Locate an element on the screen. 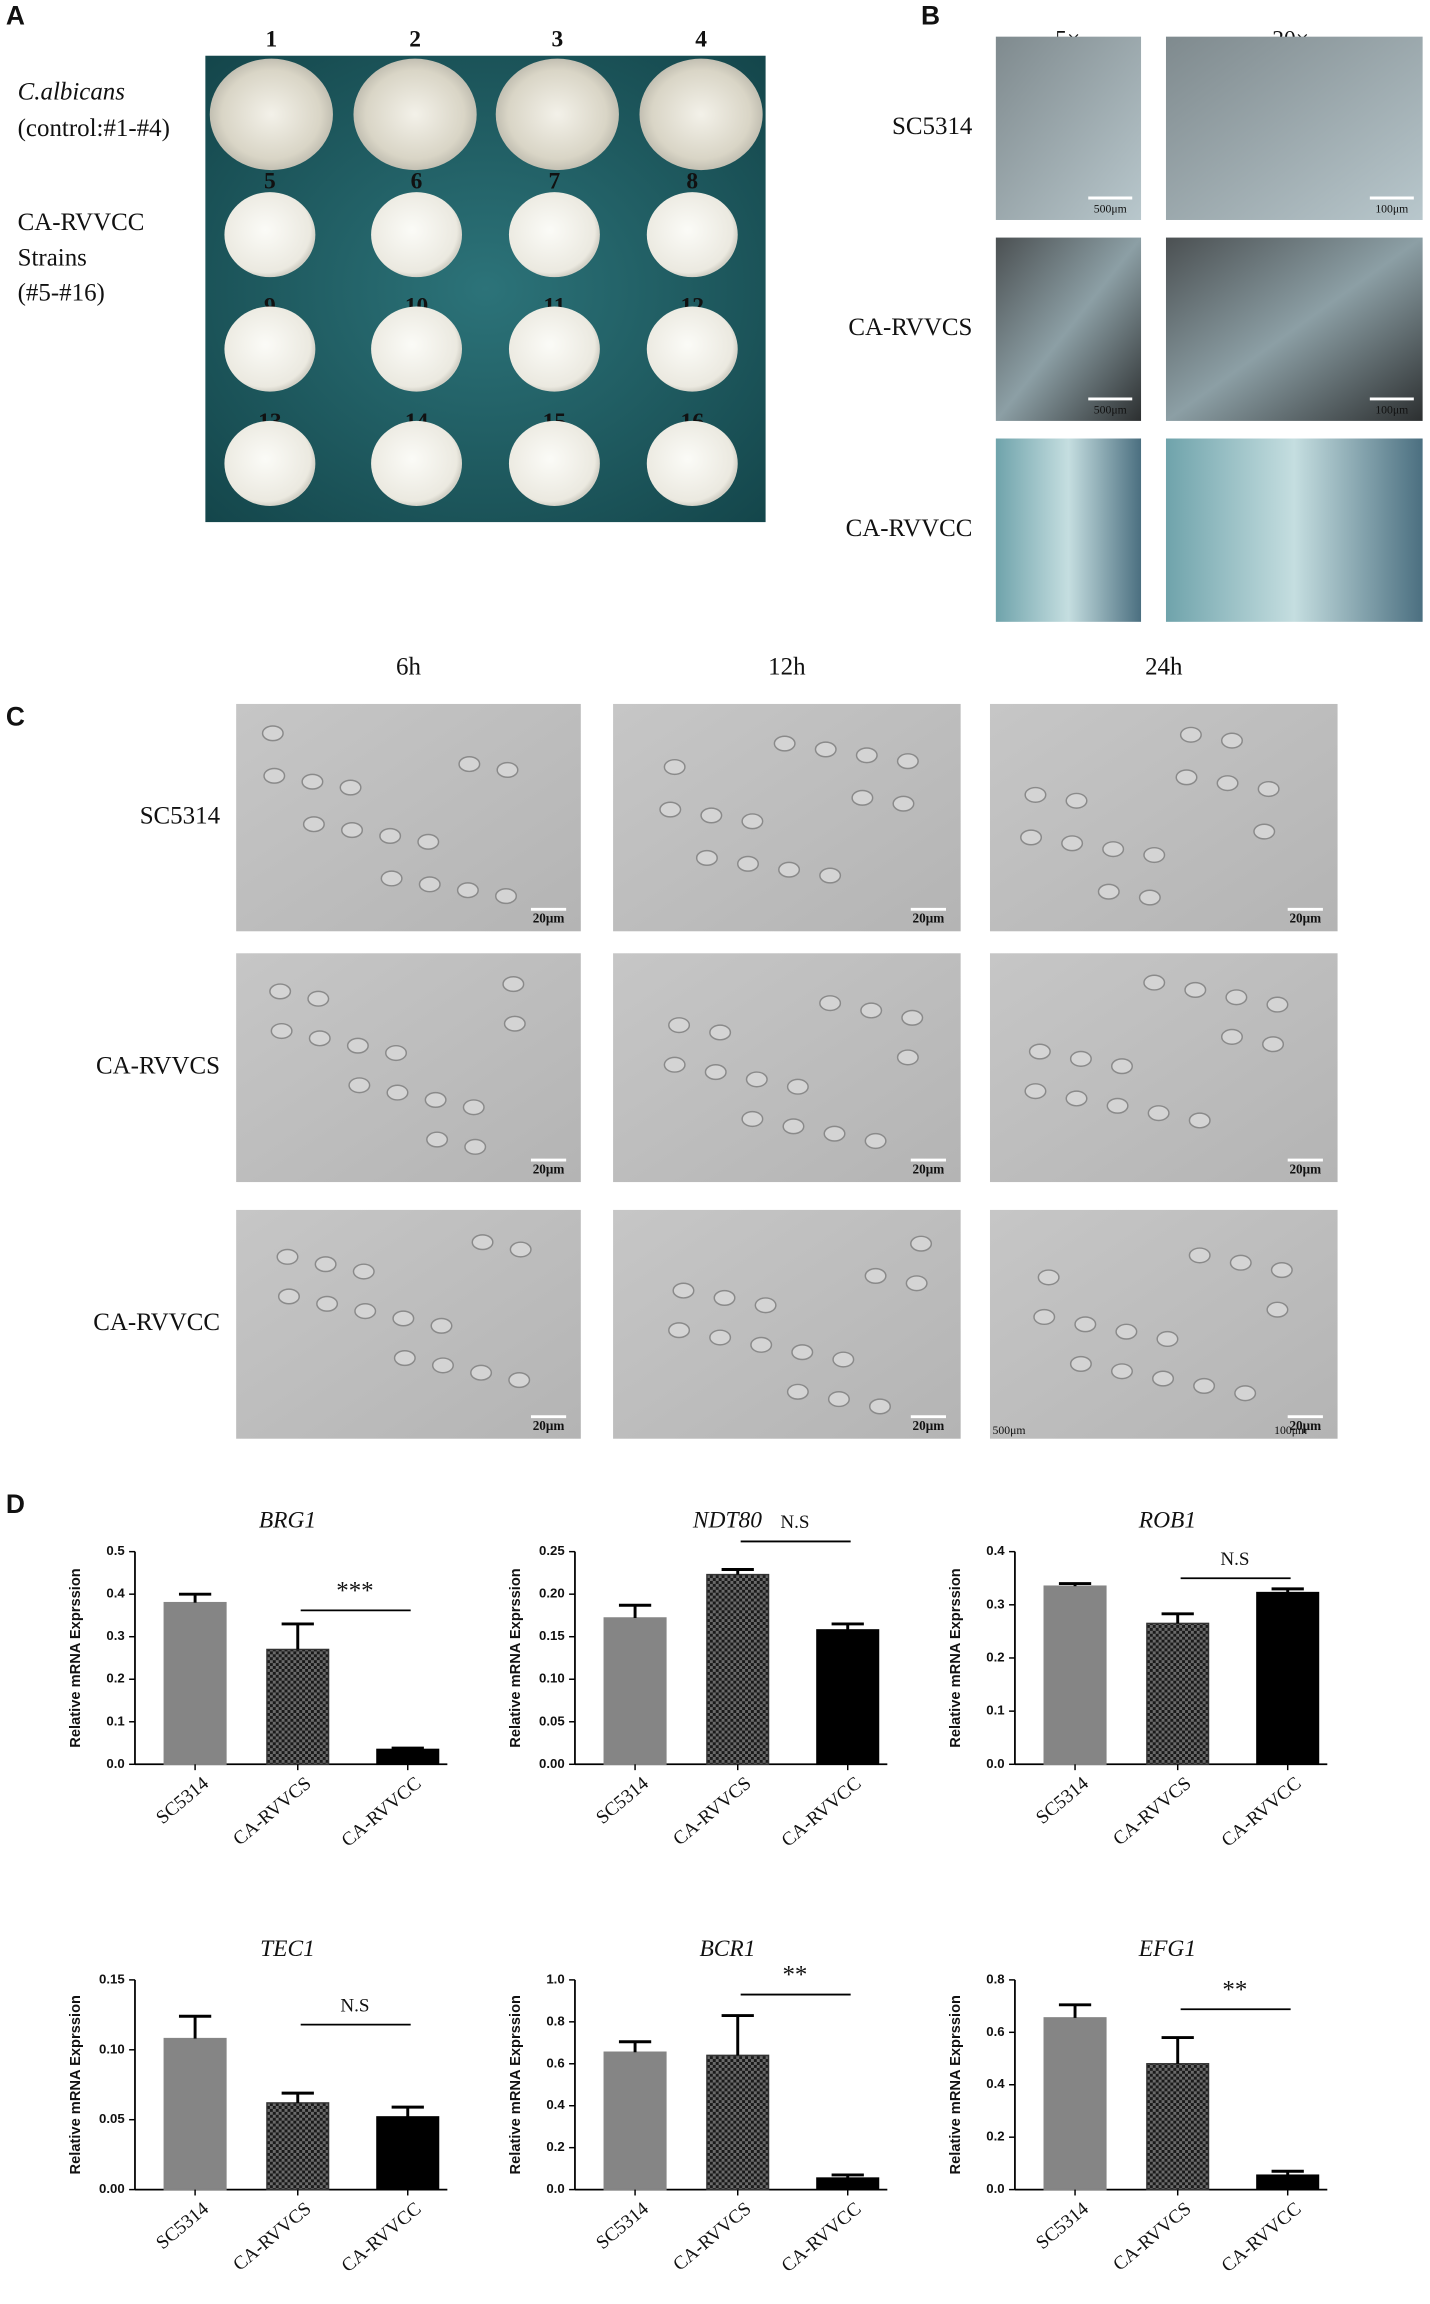 The height and width of the screenshot is (2304, 1430). y-tick-label: 0.3 is located at coordinates (995, 1603).